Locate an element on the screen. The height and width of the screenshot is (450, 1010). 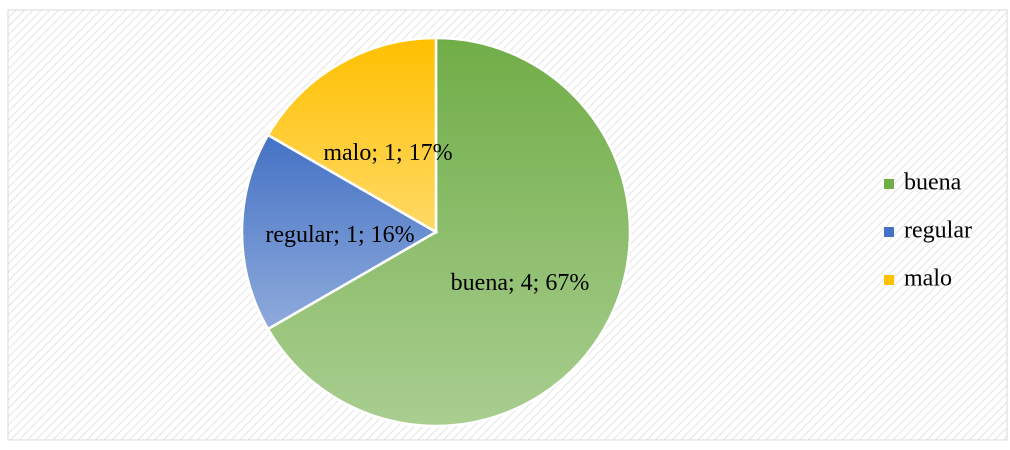
data-label: buena; 4; 67% is located at coordinates (520, 283).